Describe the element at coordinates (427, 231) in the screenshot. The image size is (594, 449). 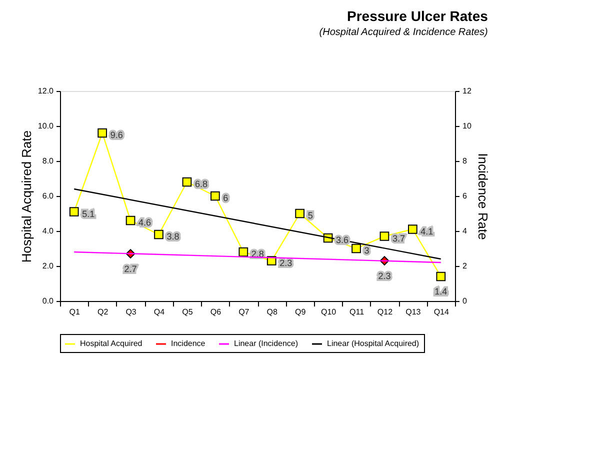
I see `data-label: 4.1` at that location.